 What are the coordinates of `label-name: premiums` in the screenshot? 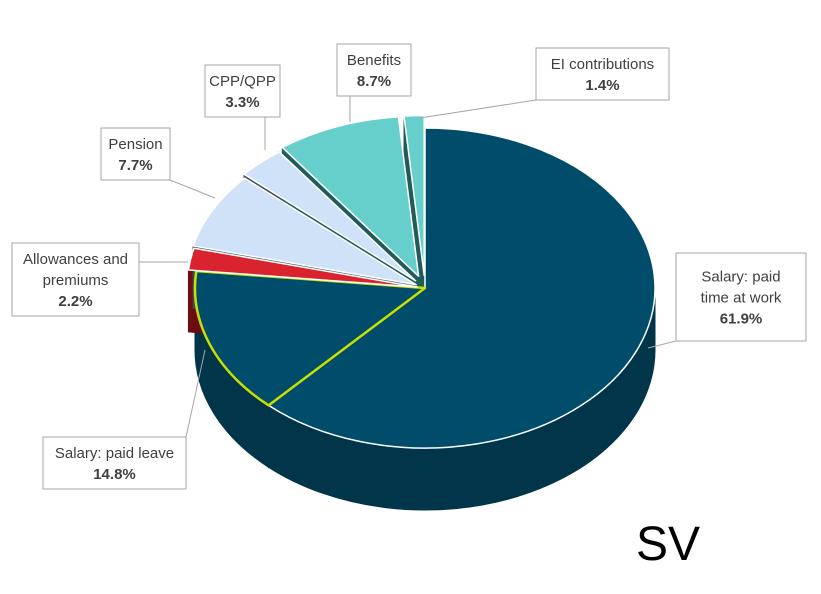 It's located at (76, 280).